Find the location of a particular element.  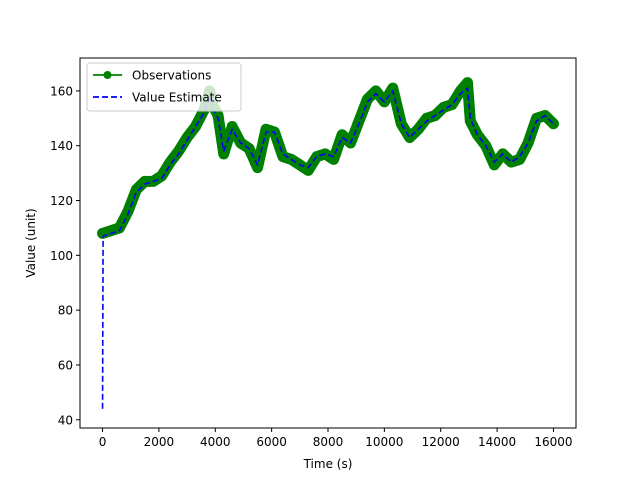

x-tick-label: 12000 is located at coordinates (441, 442).